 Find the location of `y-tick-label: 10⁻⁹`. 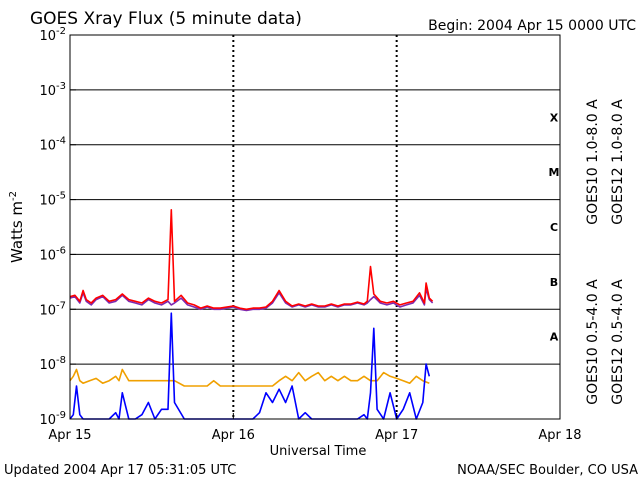

y-tick-label: 10⁻⁹ is located at coordinates (52, 419).